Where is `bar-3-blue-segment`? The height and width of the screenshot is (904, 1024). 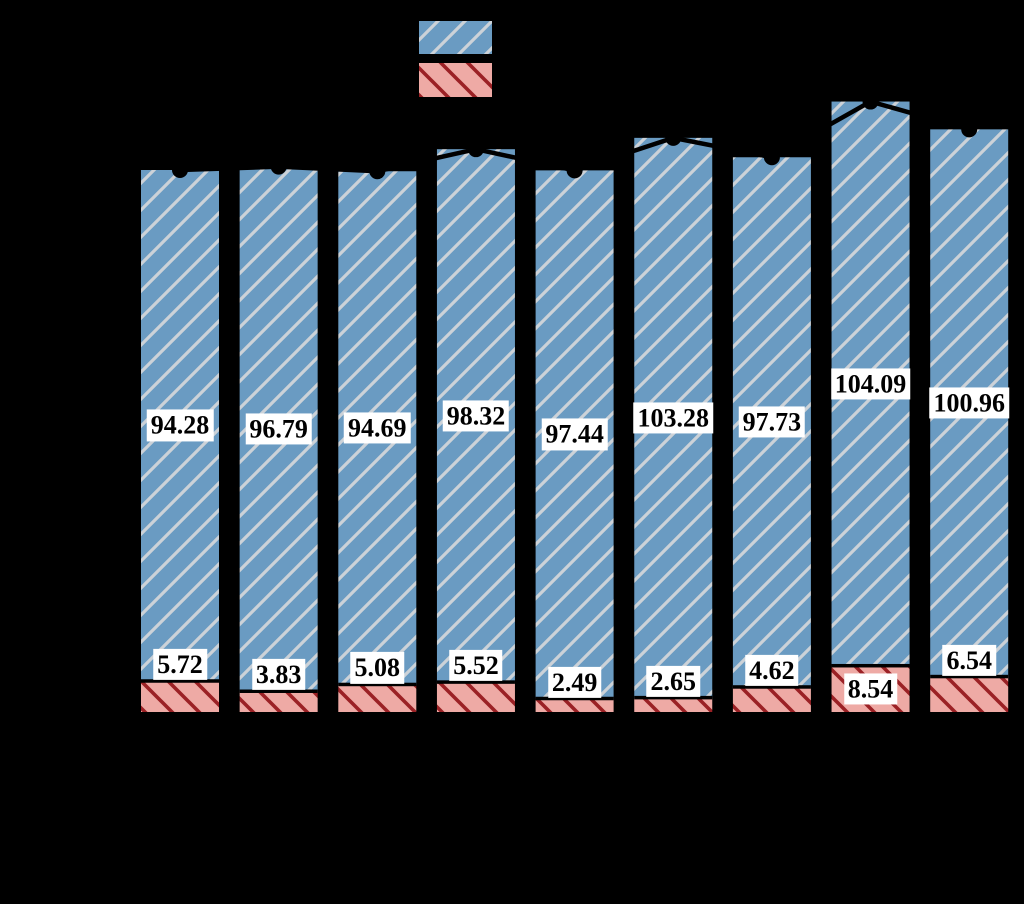
bar-3-blue-segment is located at coordinates (377, 428).